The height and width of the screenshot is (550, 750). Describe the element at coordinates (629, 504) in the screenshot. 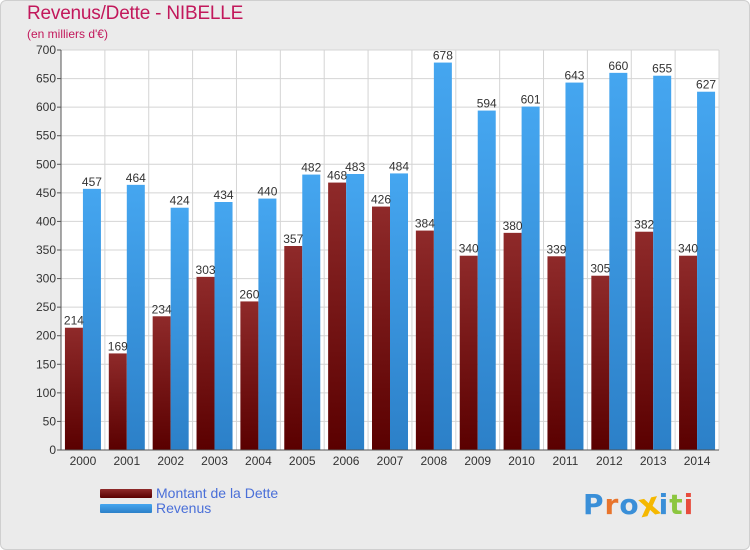

I see `logo-letter: o` at that location.